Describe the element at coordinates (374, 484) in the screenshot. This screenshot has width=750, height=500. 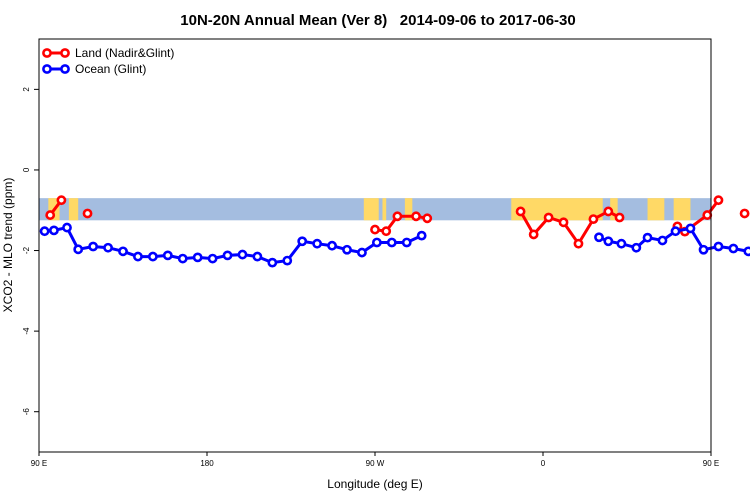
I see `x-axis-label: Longitude (deg E)` at that location.